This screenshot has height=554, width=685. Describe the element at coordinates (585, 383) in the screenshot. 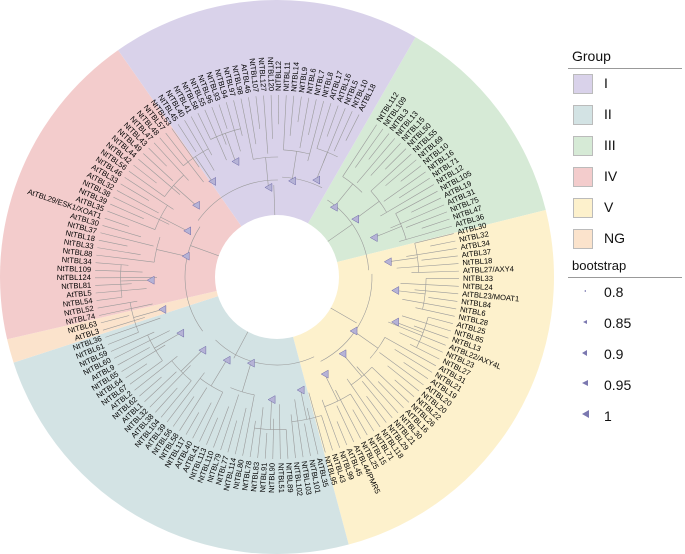

I see `bootstrap-0-95-marker` at that location.